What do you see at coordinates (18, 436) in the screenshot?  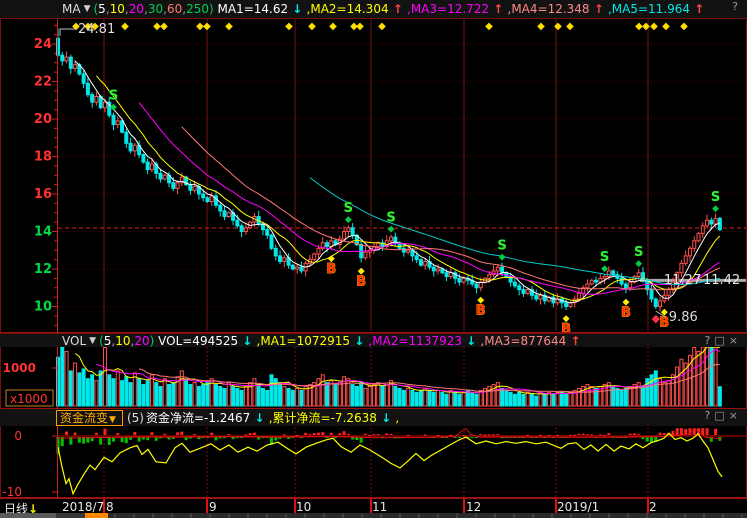 I see `flow-axis-label: 0` at bounding box center [18, 436].